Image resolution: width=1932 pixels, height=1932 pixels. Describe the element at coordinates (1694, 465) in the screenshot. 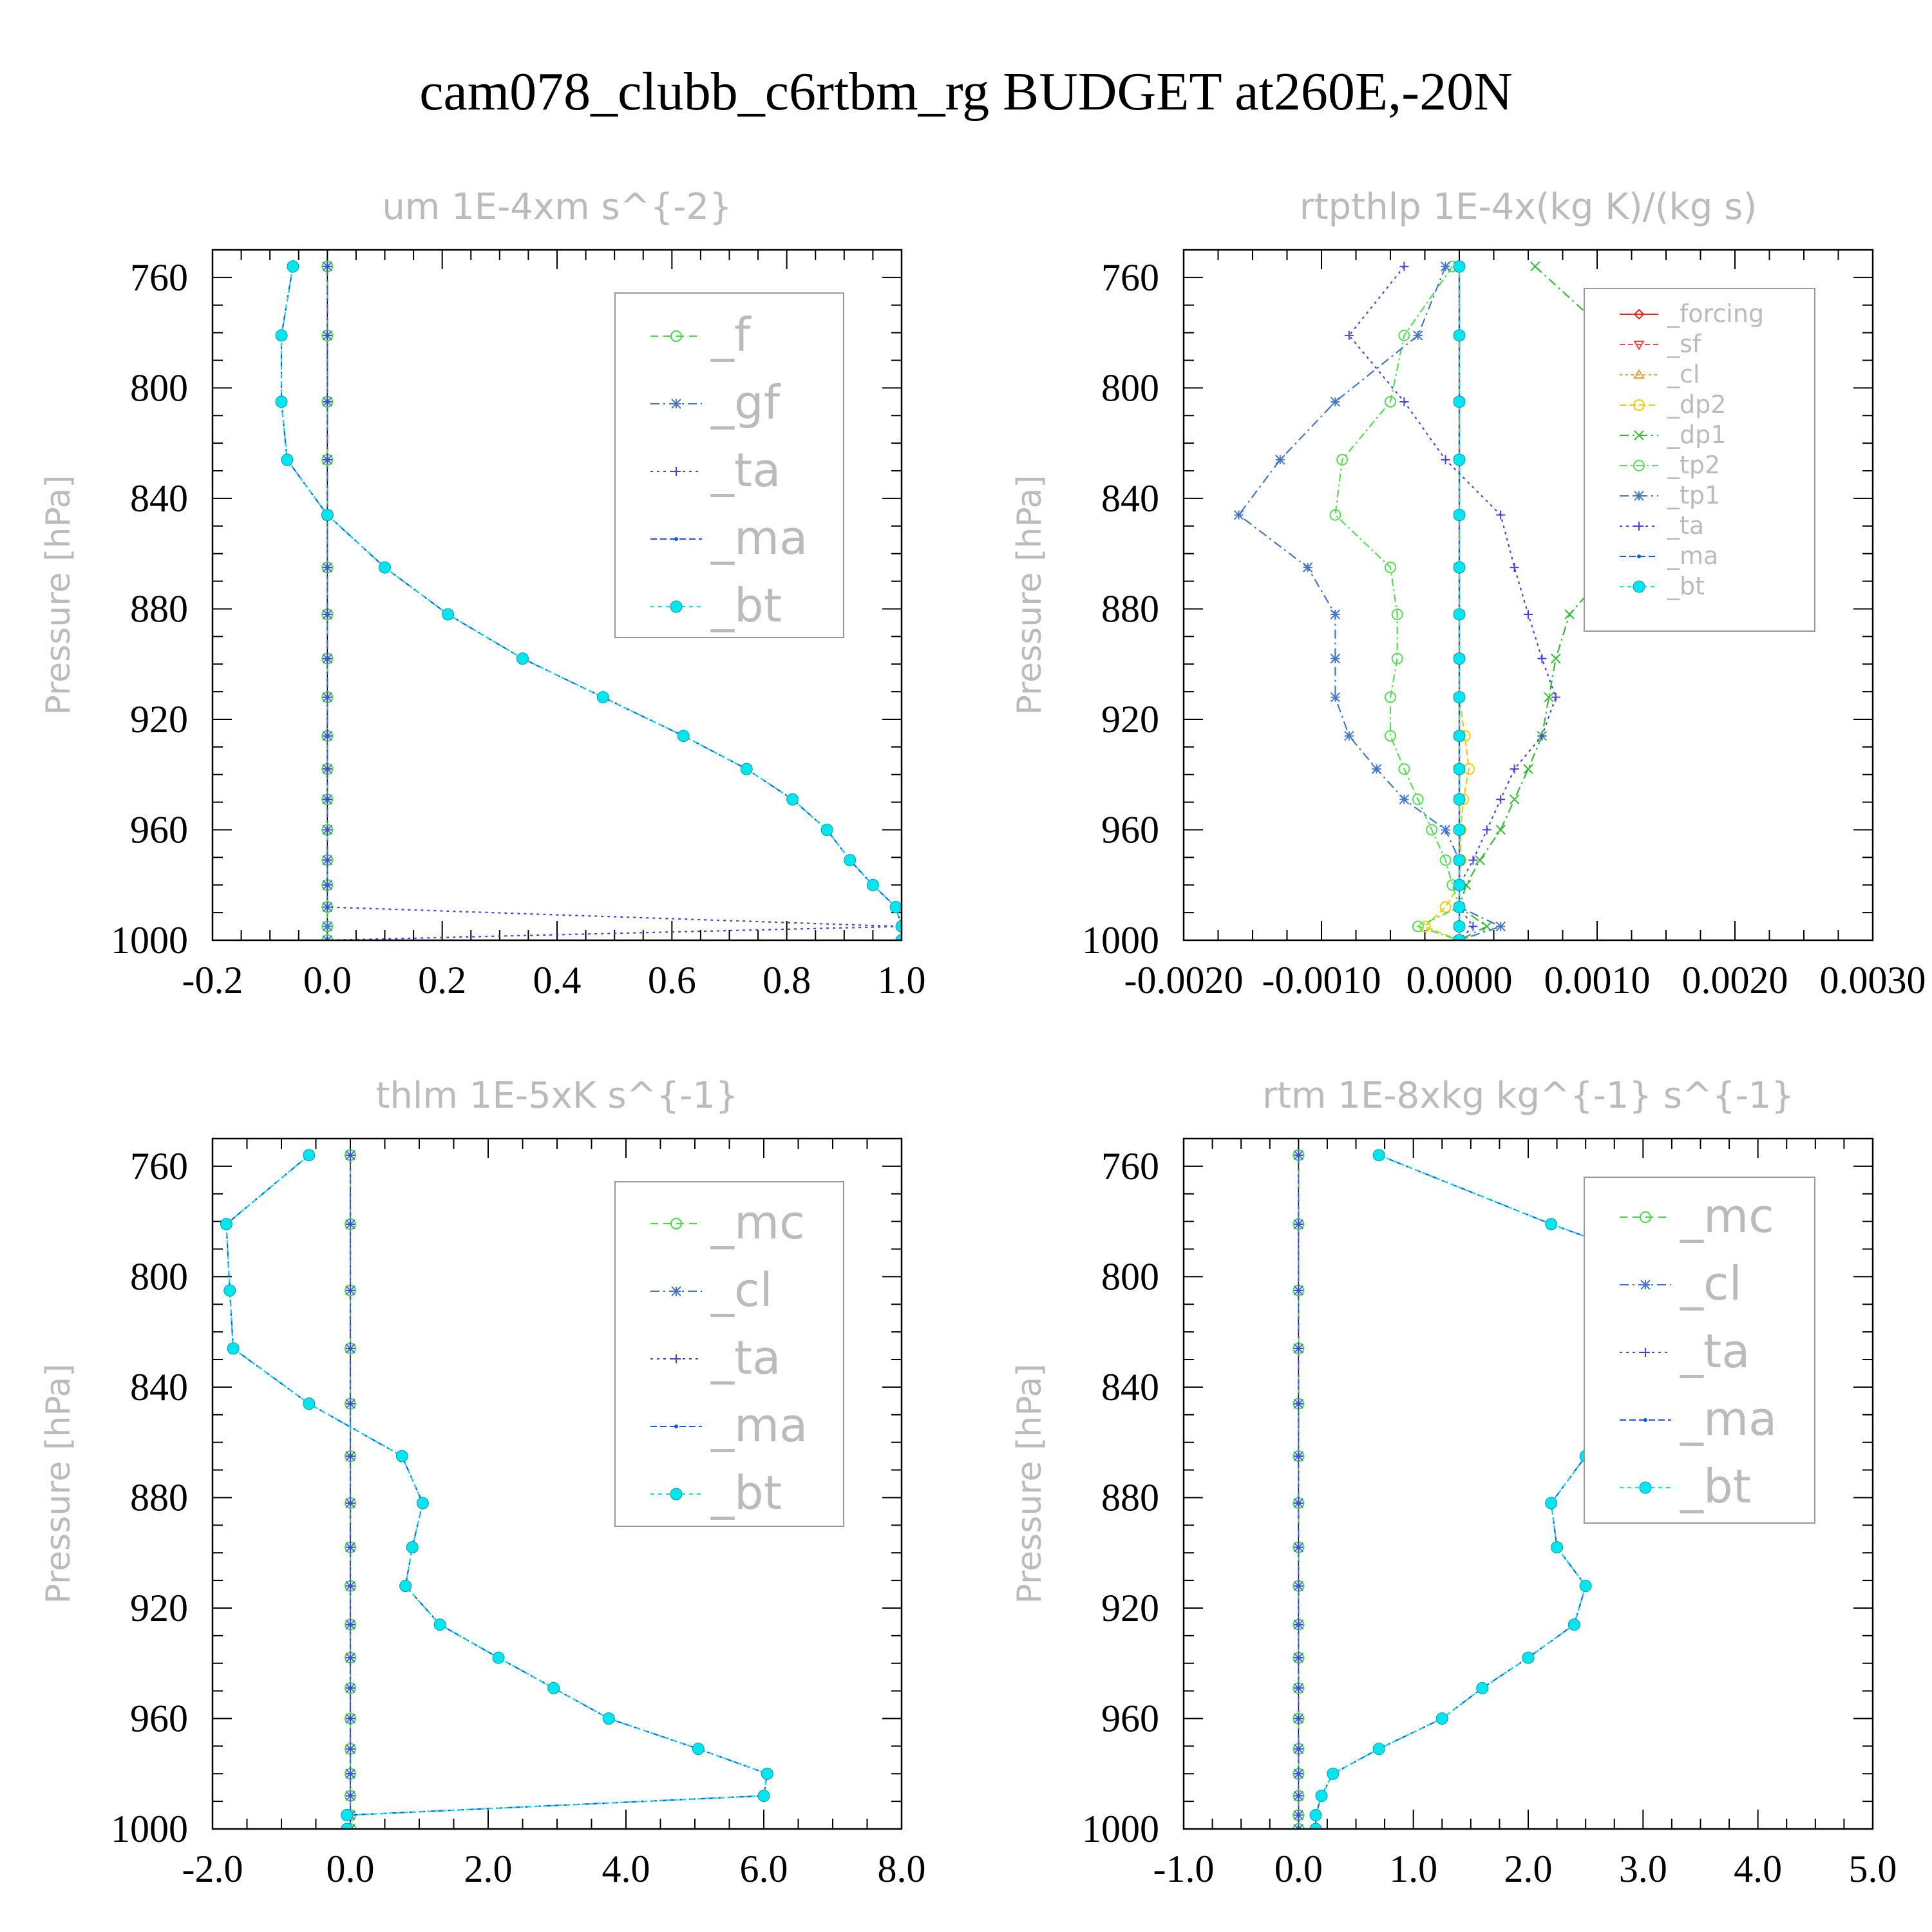

I see `legend-label: _tp2` at that location.